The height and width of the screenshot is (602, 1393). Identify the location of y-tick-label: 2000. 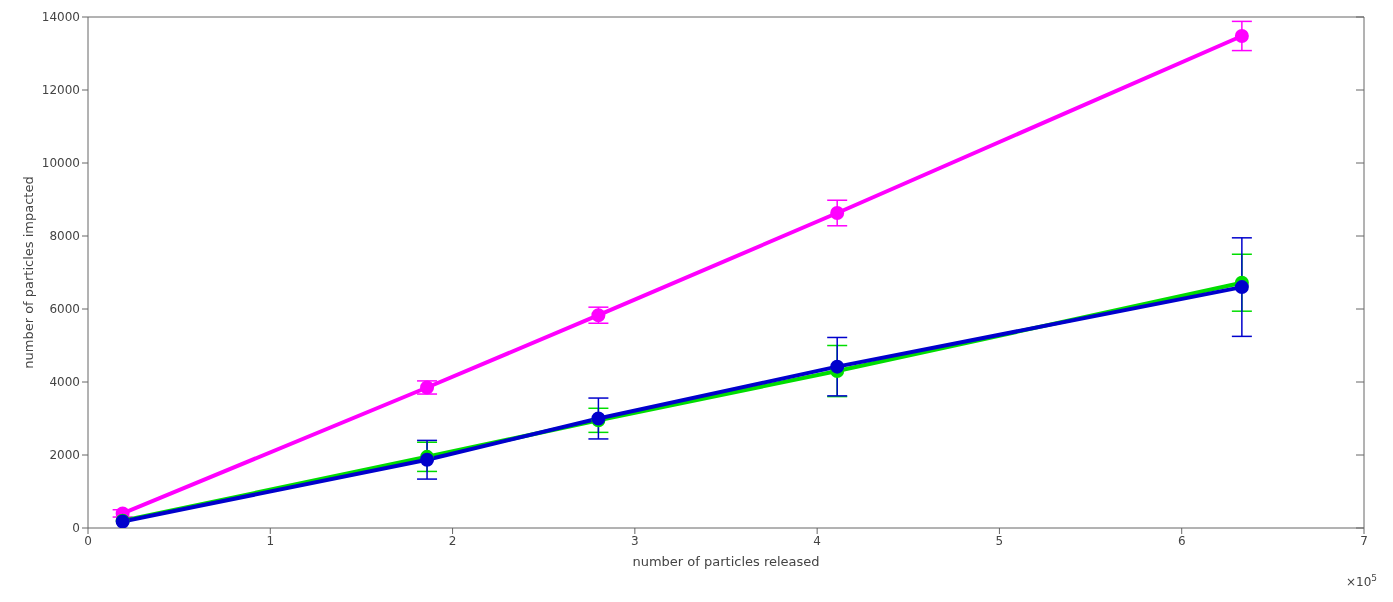
(64, 455).